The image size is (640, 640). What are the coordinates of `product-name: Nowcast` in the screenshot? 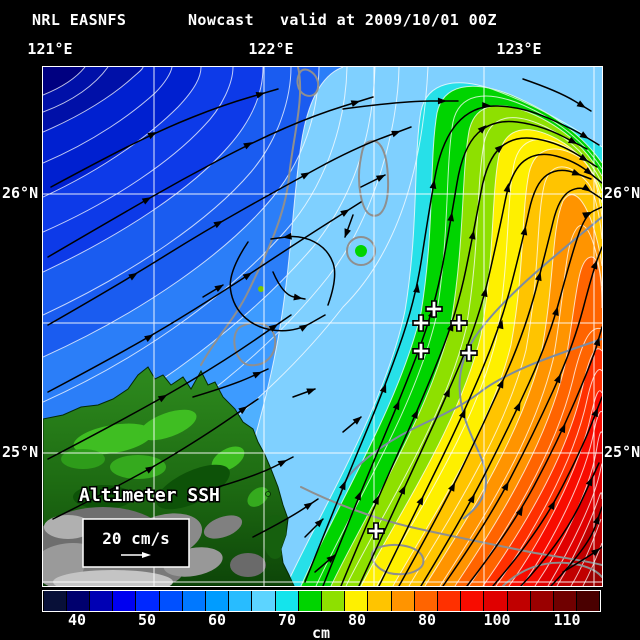 It's located at (221, 20).